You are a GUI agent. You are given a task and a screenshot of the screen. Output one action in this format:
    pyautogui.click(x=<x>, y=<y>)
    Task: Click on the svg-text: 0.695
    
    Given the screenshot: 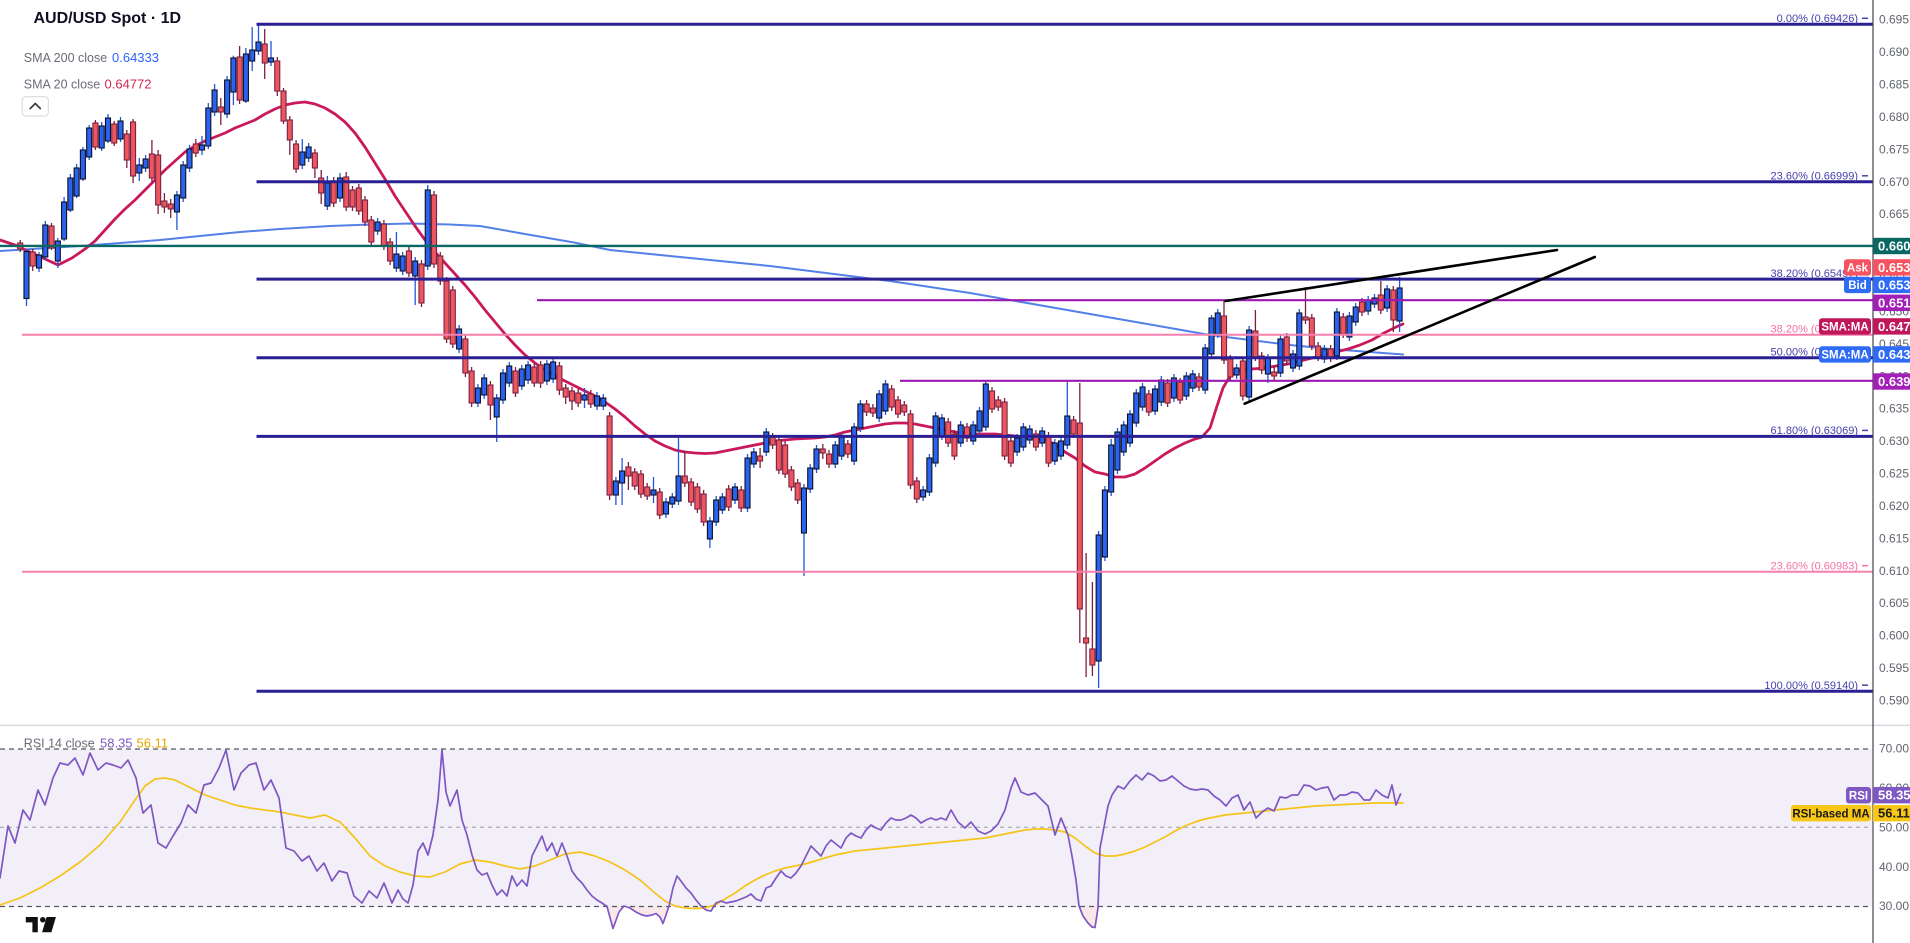 What is the action you would take?
    pyautogui.click(x=1894, y=20)
    